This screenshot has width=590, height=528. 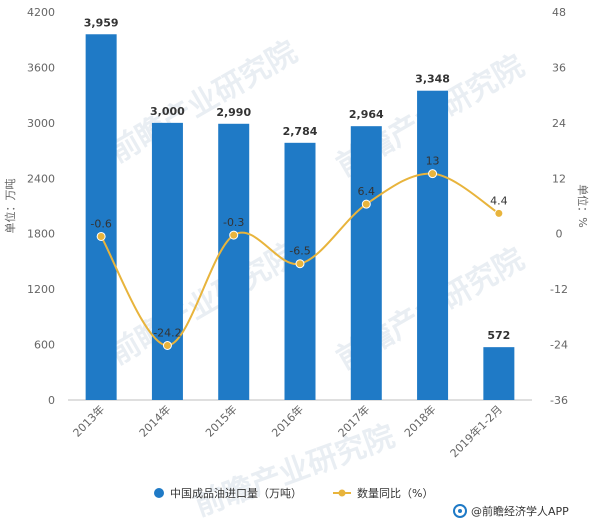 What do you see at coordinates (366, 114) in the screenshot?
I see `bar-data-label: 2,964` at bounding box center [366, 114].